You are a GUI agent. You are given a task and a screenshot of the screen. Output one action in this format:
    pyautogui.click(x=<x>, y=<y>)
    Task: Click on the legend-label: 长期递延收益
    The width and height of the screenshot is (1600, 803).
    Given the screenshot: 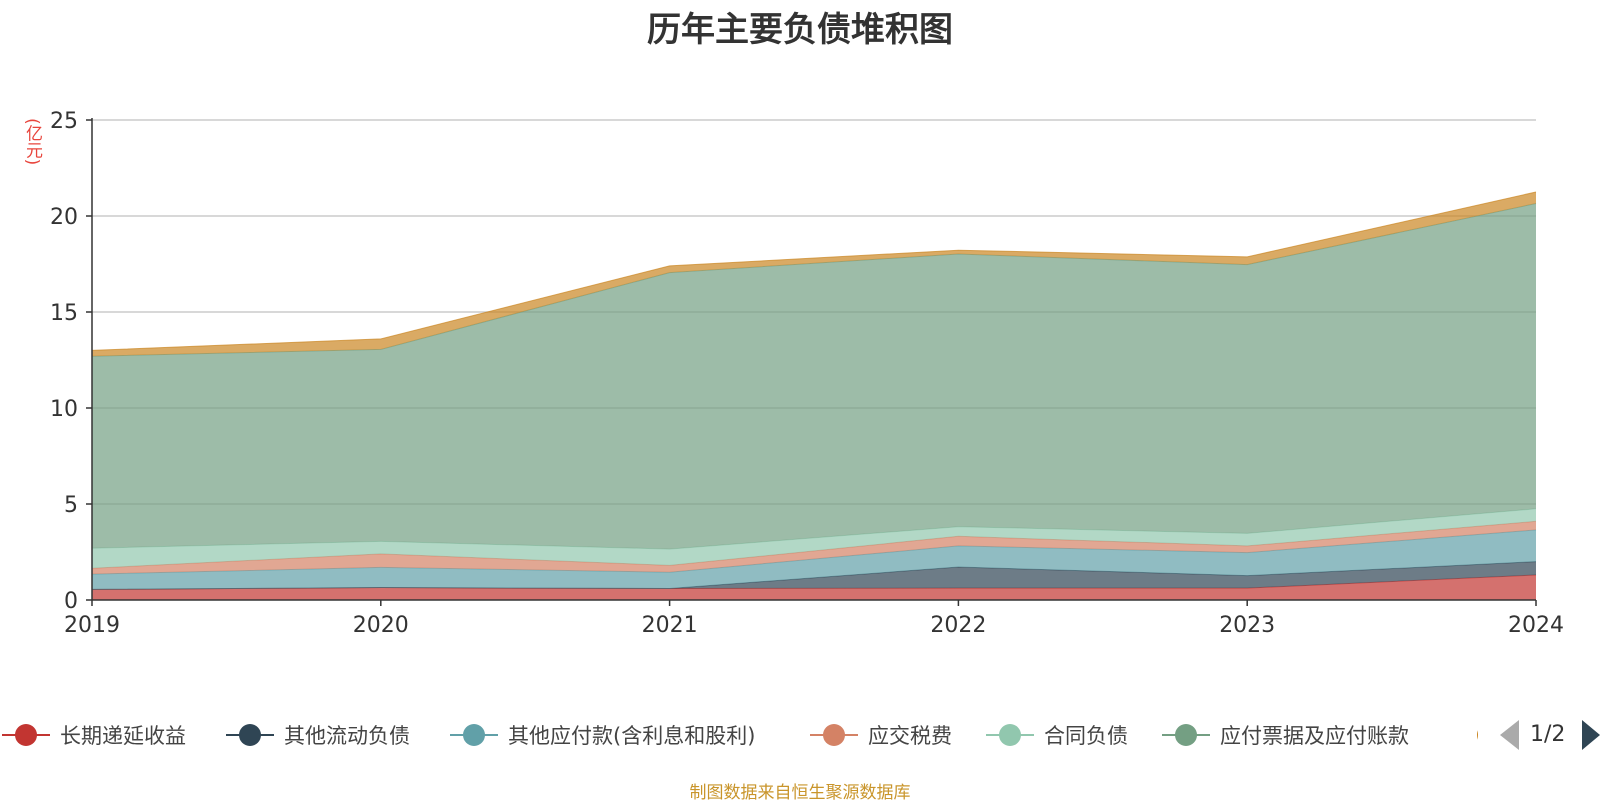 What is the action you would take?
    pyautogui.click(x=123, y=736)
    